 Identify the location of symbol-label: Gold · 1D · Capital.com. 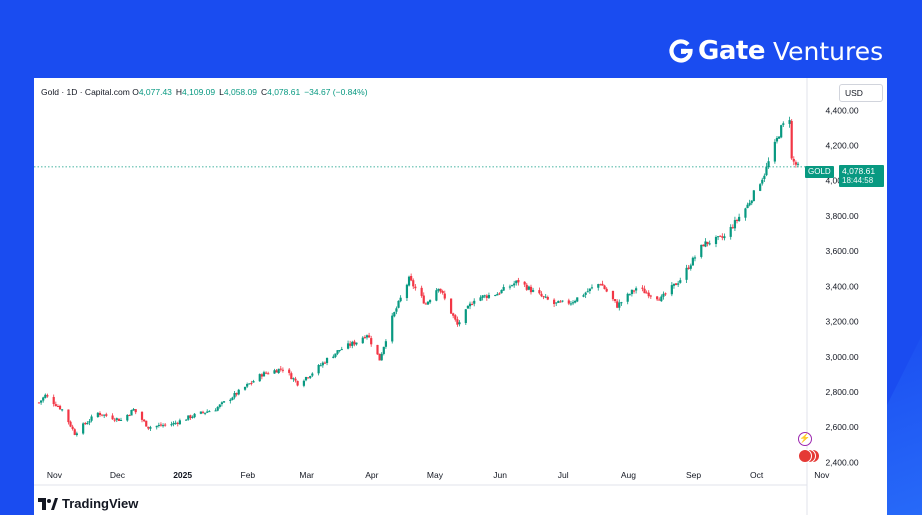
(85, 92).